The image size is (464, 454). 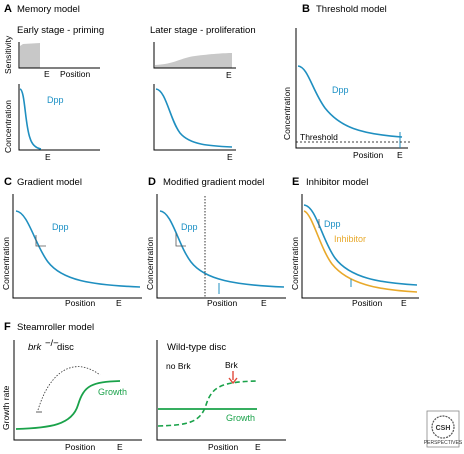 What do you see at coordinates (60, 30) in the screenshot?
I see `panel-a-early-title: Early stage - priming` at bounding box center [60, 30].